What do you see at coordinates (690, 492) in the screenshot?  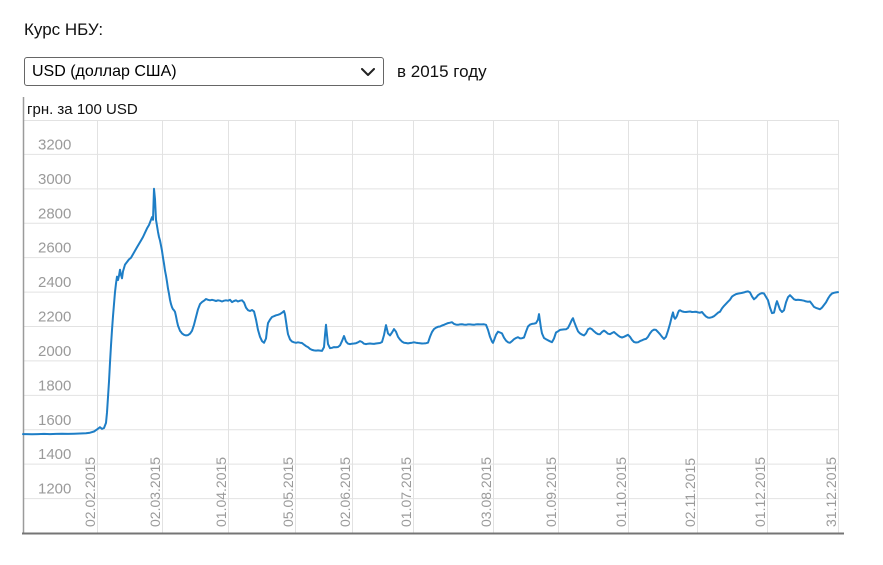 I see `x-tick-label: 02.11.2015` at bounding box center [690, 492].